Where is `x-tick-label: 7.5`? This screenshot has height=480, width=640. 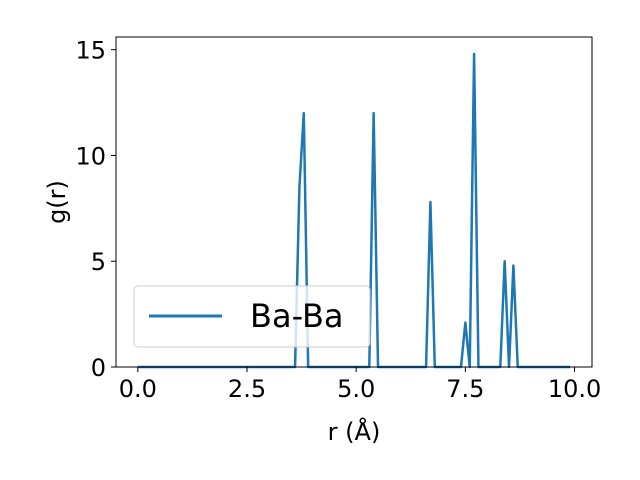 x-tick-label: 7.5 is located at coordinates (465, 389).